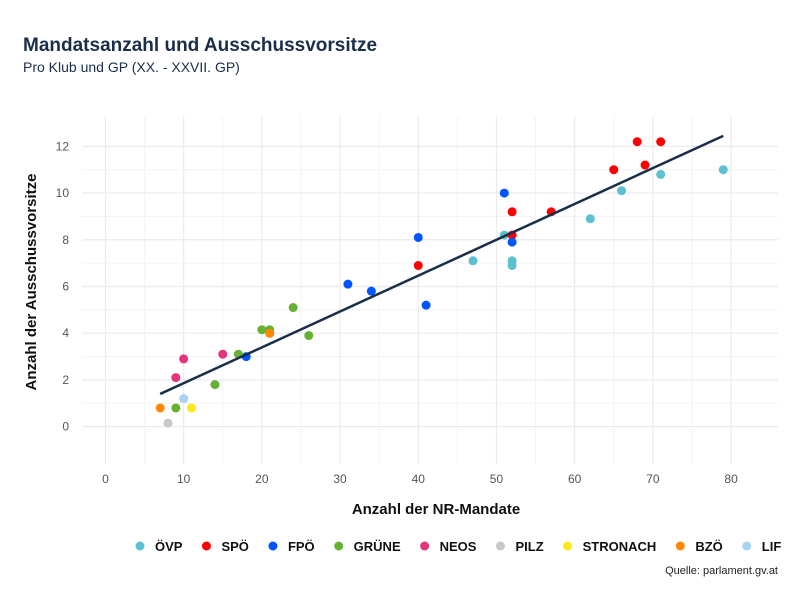  What do you see at coordinates (63, 193) in the screenshot?
I see `y-tick-label: 10` at bounding box center [63, 193].